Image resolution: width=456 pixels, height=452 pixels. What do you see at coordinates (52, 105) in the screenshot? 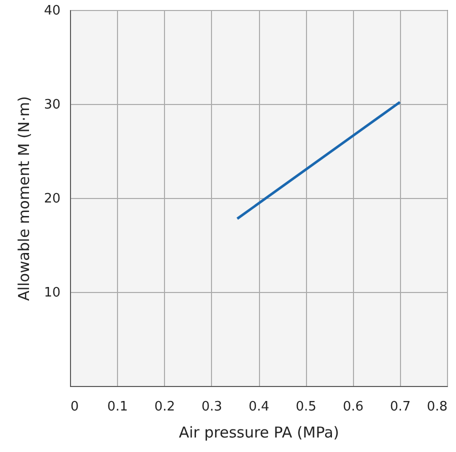
I see `y-tick-label: 30` at bounding box center [52, 105].